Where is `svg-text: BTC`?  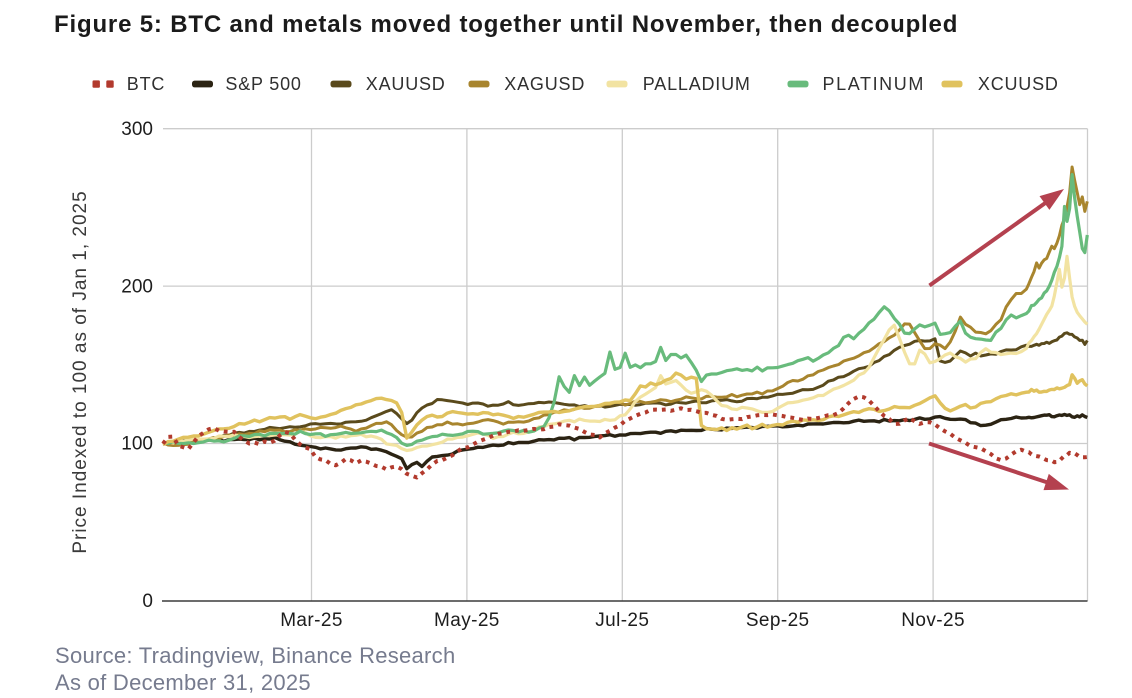
svg-text: BTC is located at coordinates (146, 84).